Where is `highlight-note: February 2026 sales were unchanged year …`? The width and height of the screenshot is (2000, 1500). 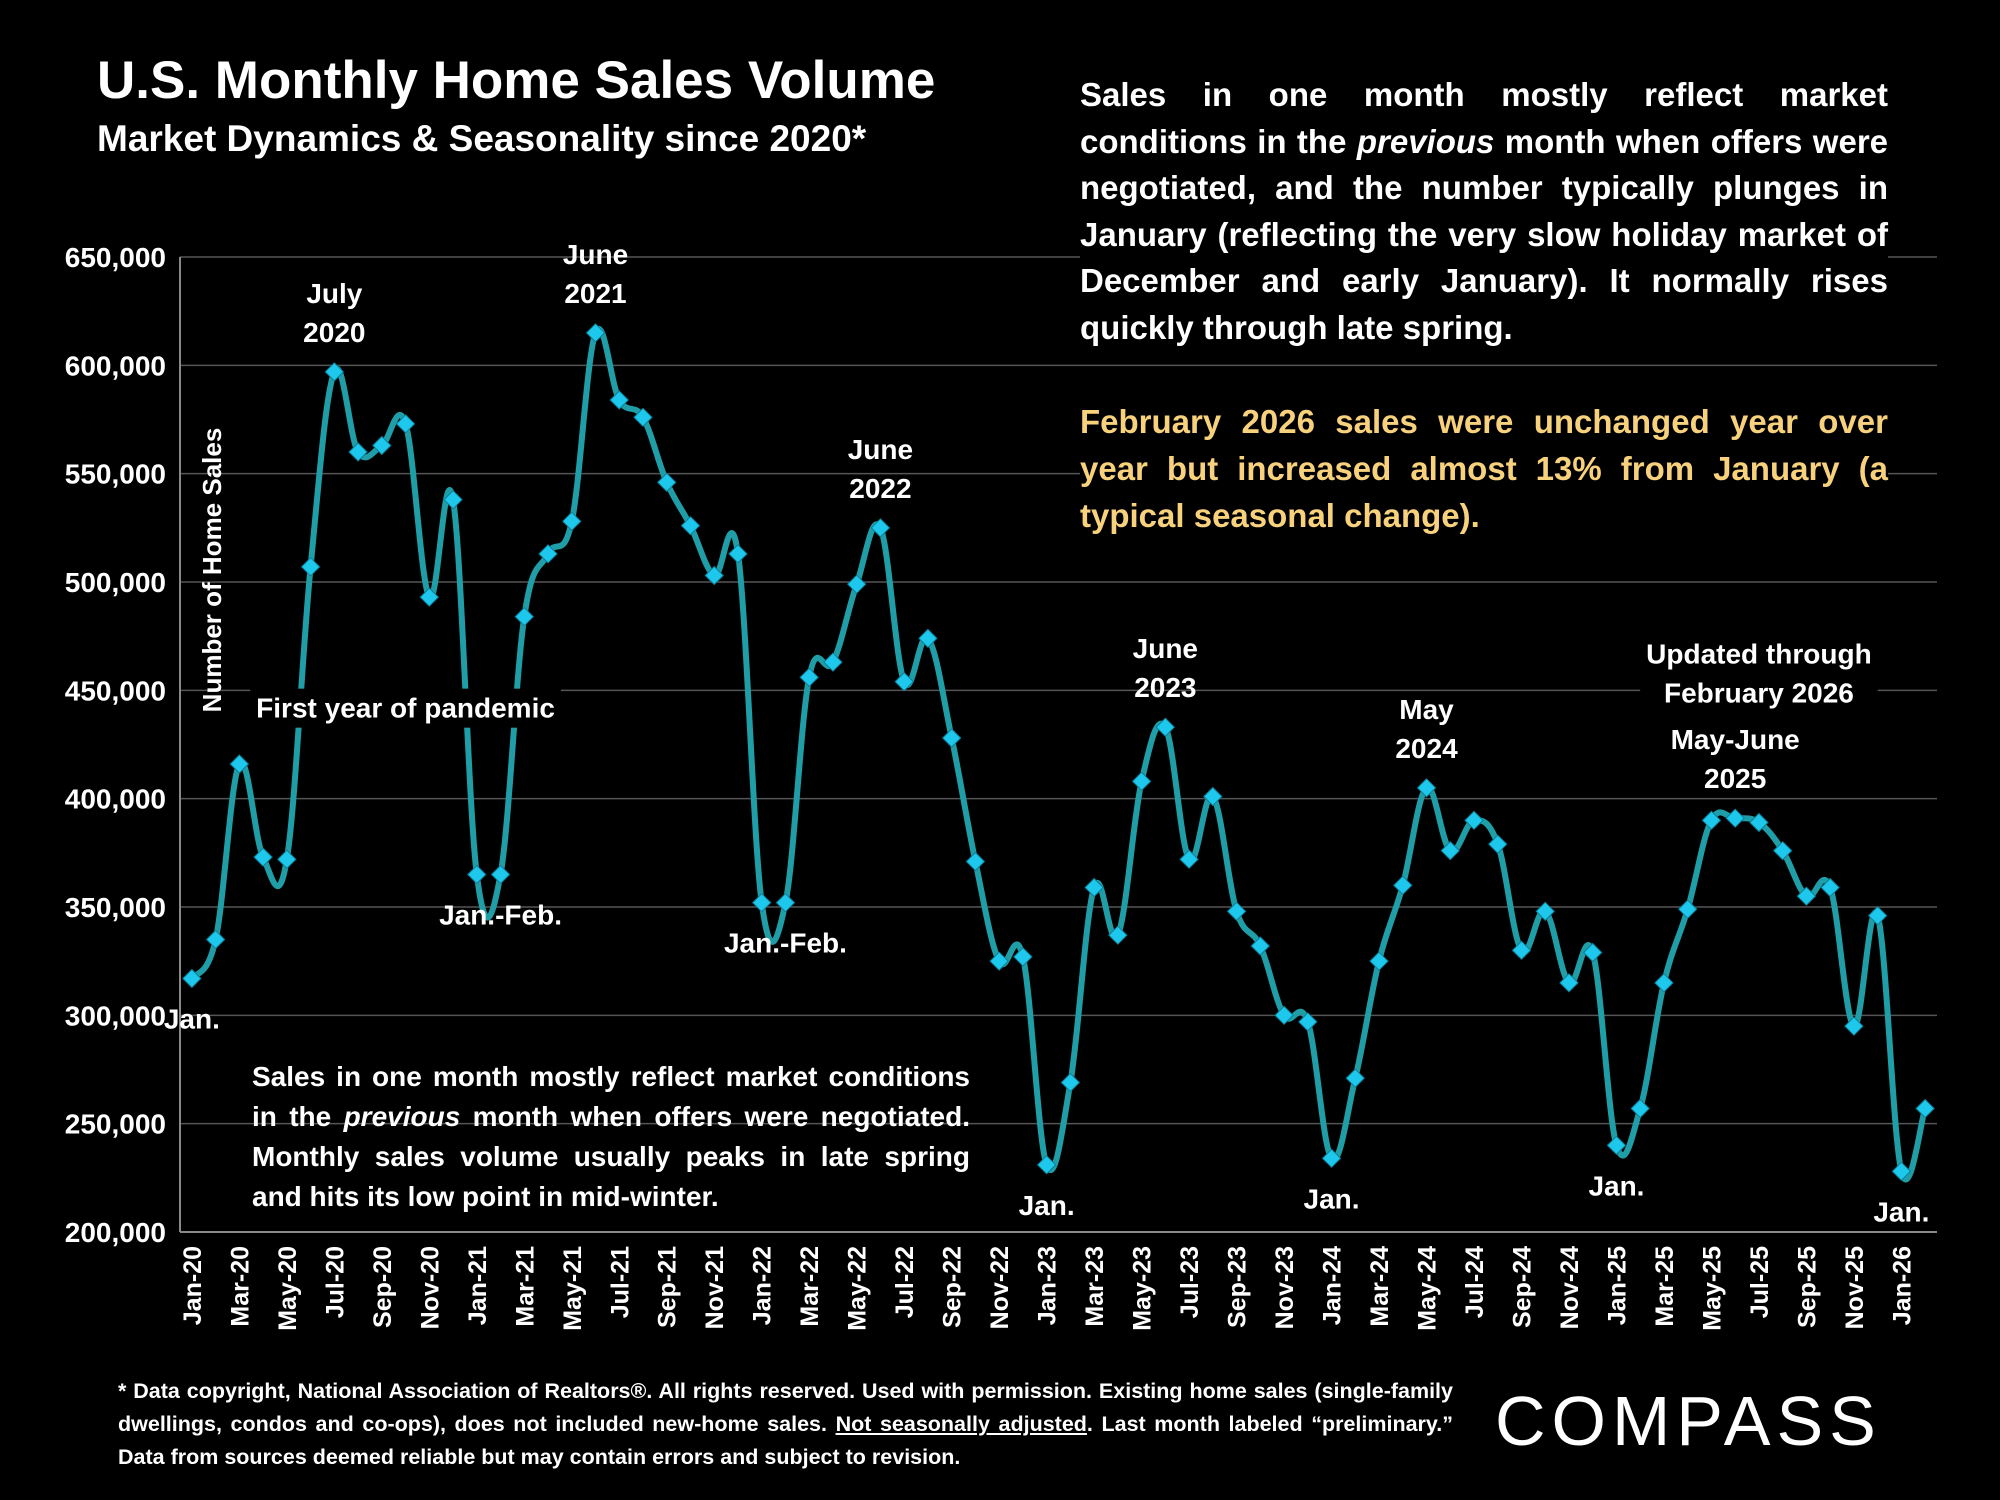 highlight-note: February 2026 sales were unchanged year … is located at coordinates (1484, 468).